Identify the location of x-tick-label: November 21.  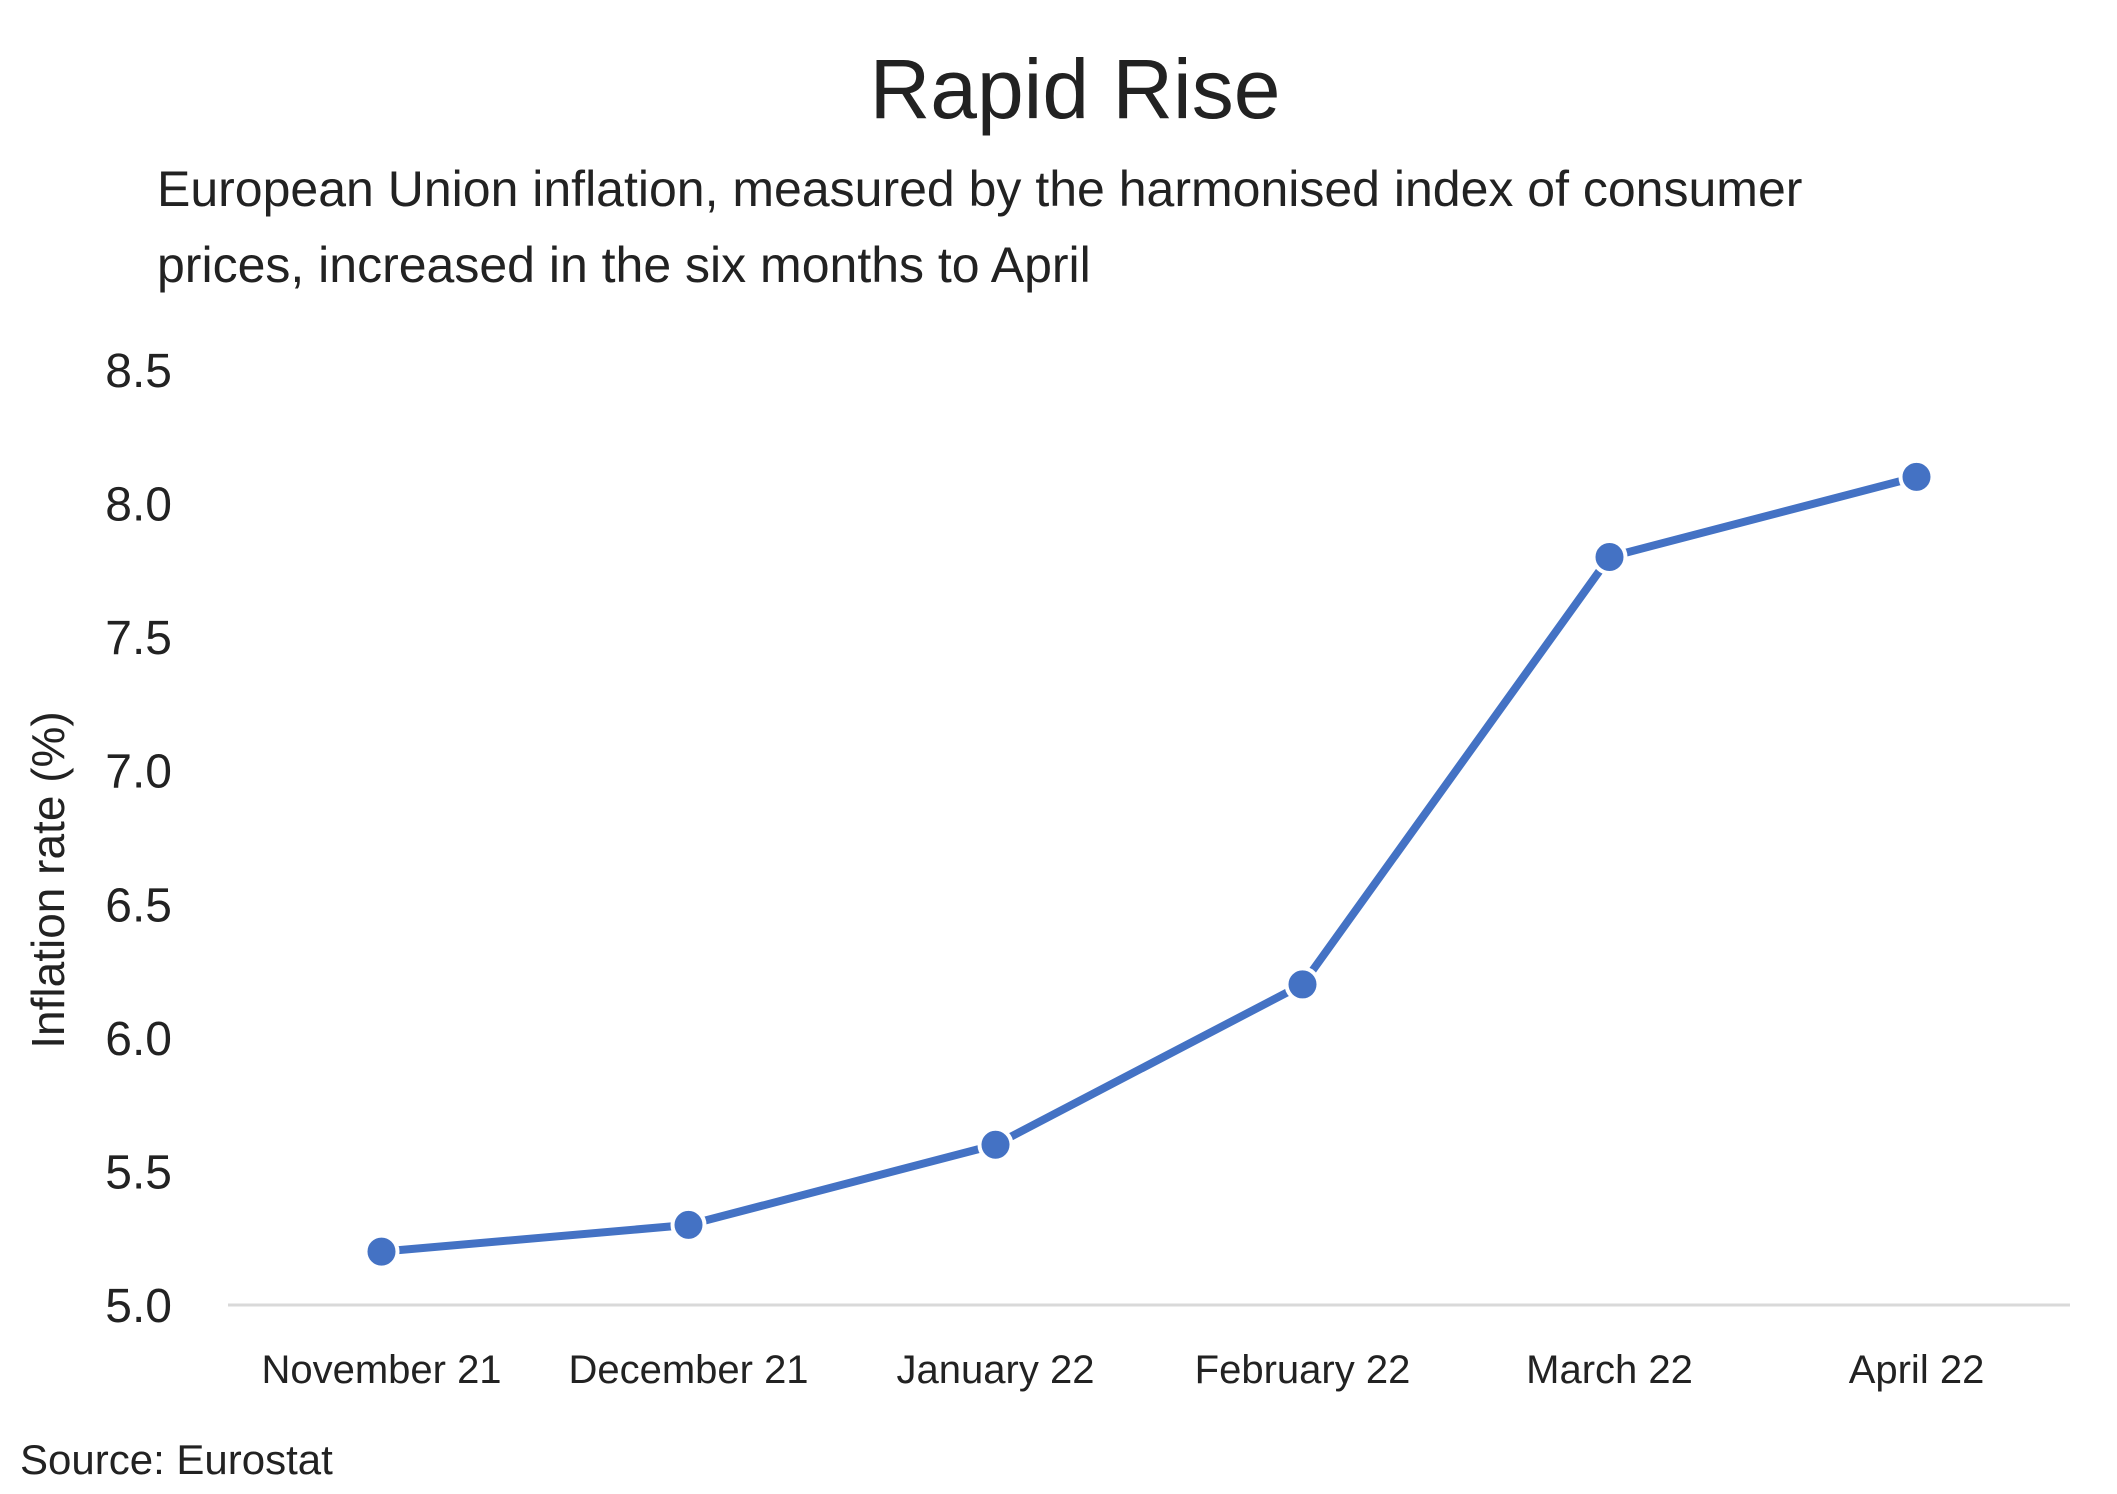
(381, 1370).